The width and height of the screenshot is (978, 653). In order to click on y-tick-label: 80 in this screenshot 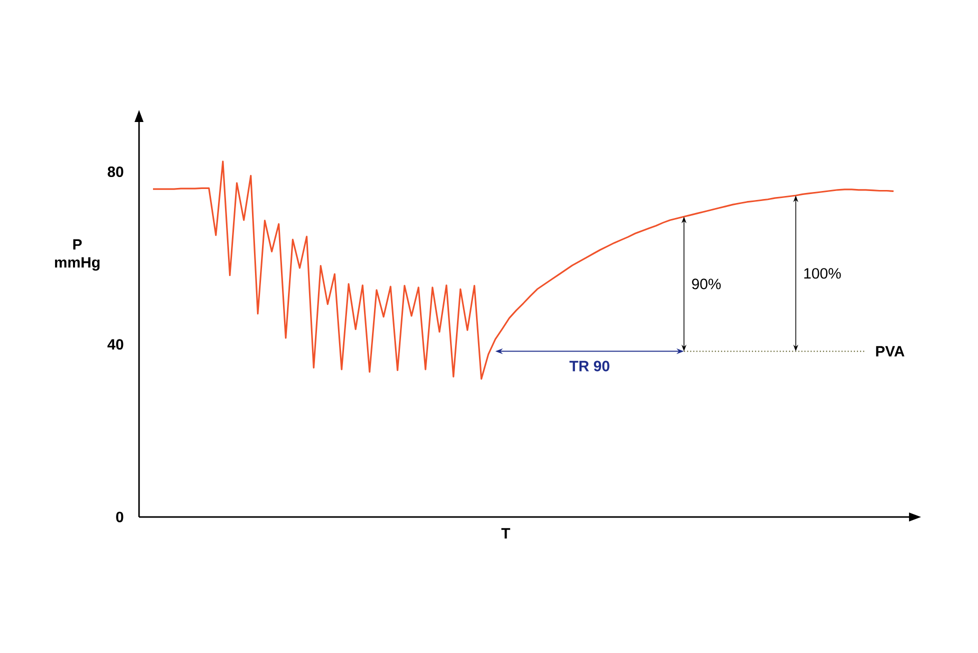, I will do `click(116, 172)`.